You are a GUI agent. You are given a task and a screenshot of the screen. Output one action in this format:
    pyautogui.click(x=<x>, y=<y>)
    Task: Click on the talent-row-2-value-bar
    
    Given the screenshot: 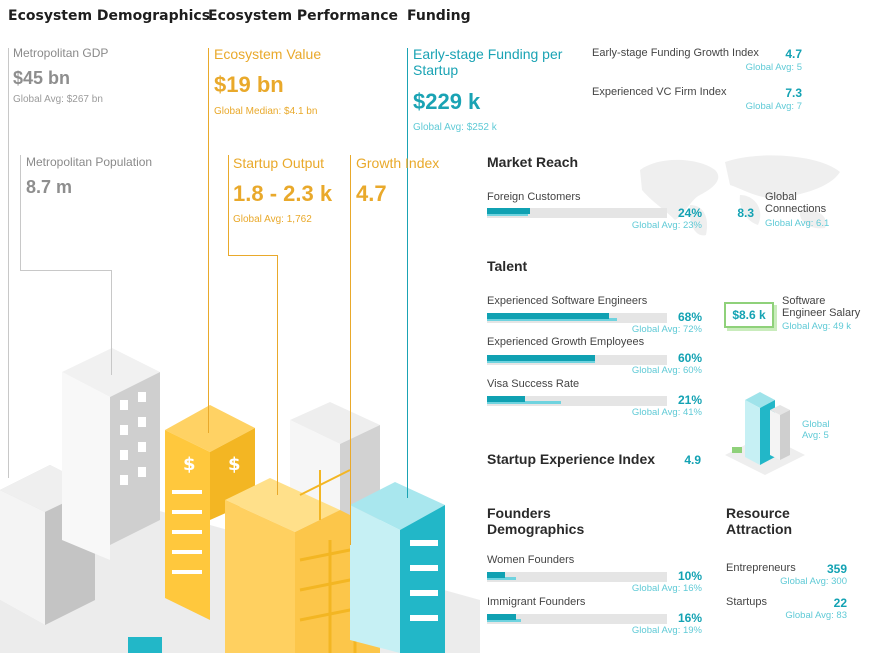 What is the action you would take?
    pyautogui.click(x=541, y=358)
    